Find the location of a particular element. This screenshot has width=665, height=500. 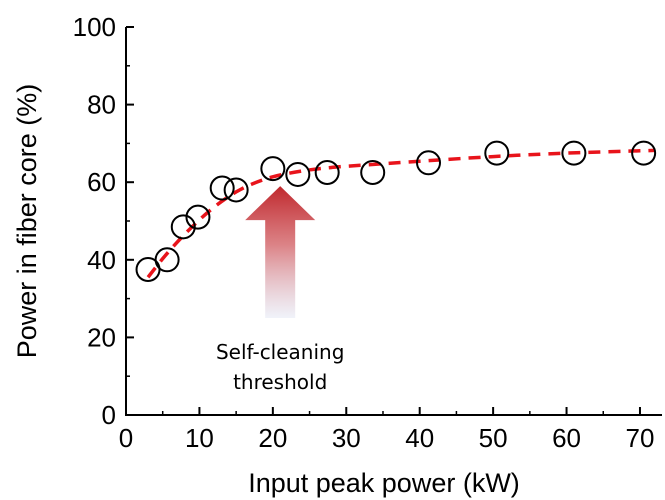

threshold-arrow is located at coordinates (280, 252).